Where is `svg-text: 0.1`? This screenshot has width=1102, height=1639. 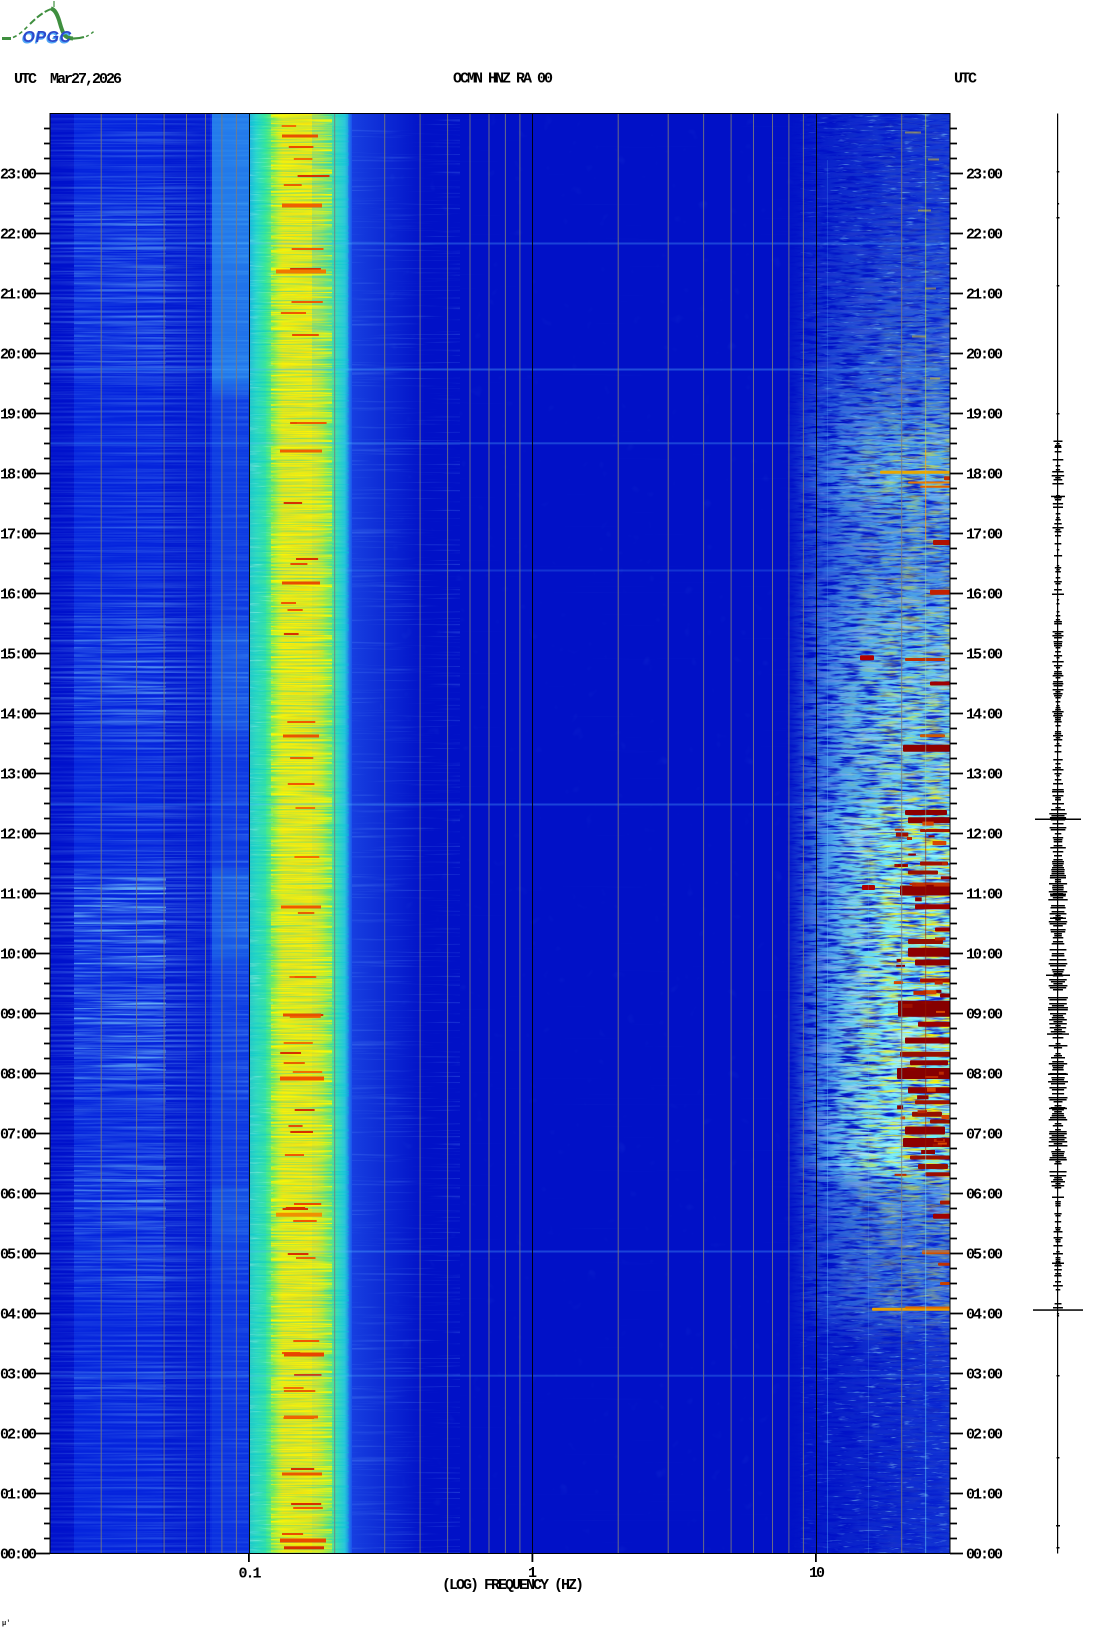 svg-text: 0.1 is located at coordinates (249, 1574).